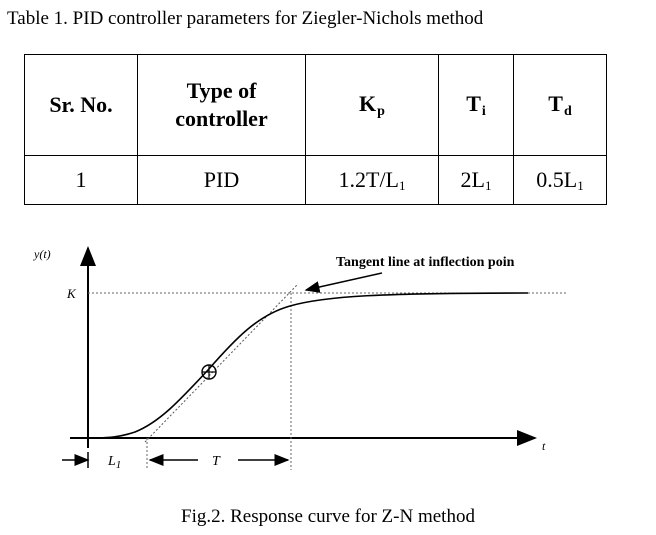 The width and height of the screenshot is (656, 535). What do you see at coordinates (343, 282) in the screenshot?
I see `annotation-arrow` at bounding box center [343, 282].